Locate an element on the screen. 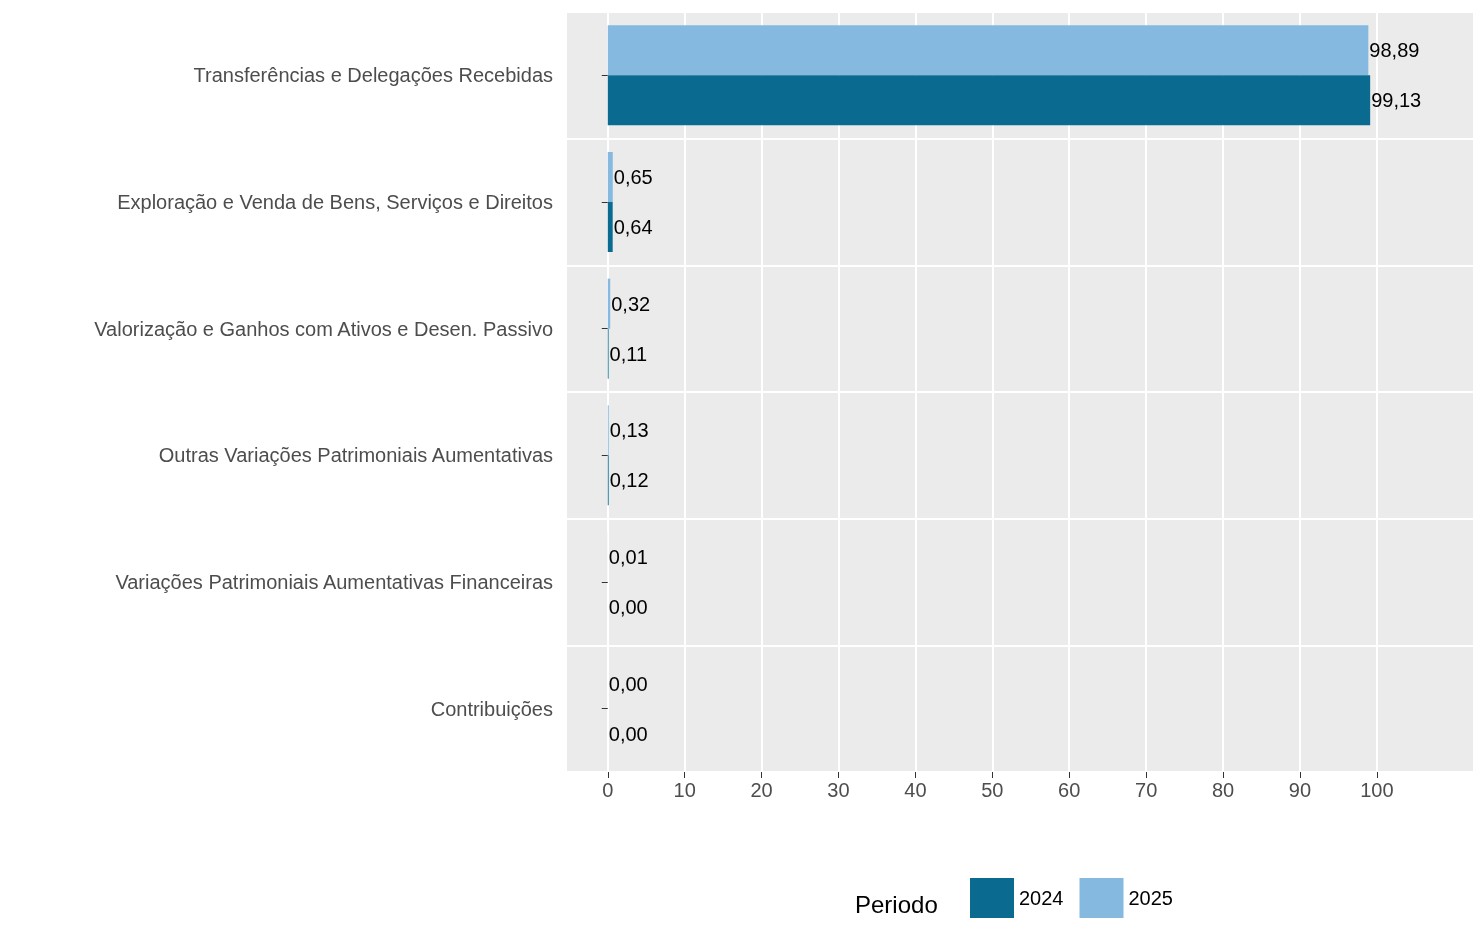 The height and width of the screenshot is (925, 1473). y-tick-label: Exploração e Venda de Bens, Serviços e Direitos is located at coordinates (335, 202).